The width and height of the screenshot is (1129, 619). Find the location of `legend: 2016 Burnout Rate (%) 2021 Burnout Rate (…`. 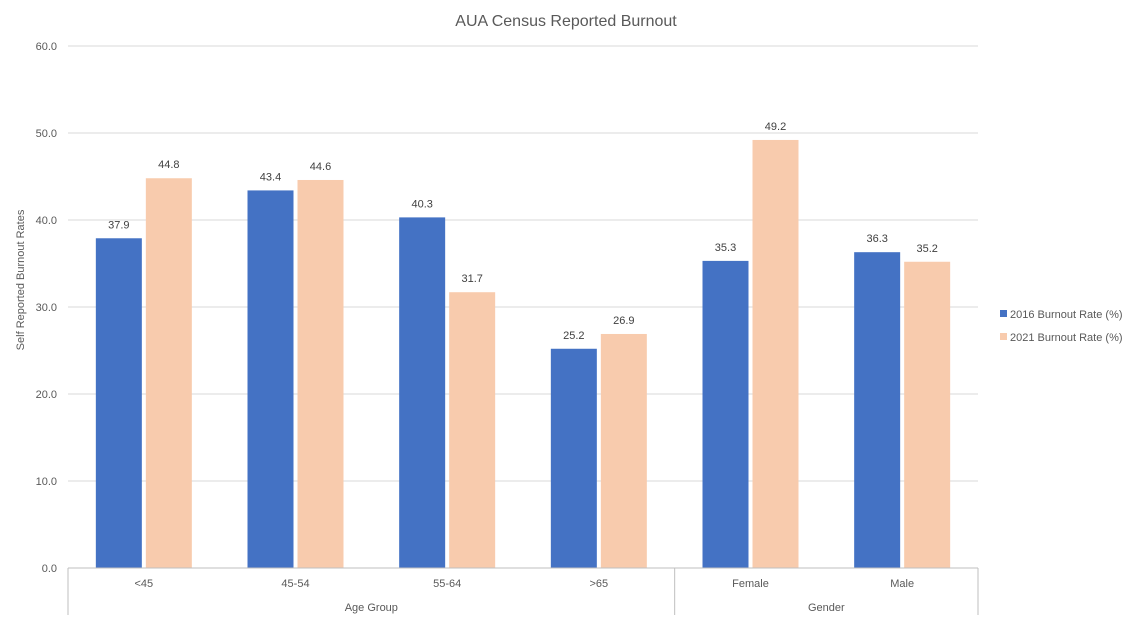

legend: 2016 Burnout Rate (%) 2021 Burnout Rate (… is located at coordinates (1061, 326).